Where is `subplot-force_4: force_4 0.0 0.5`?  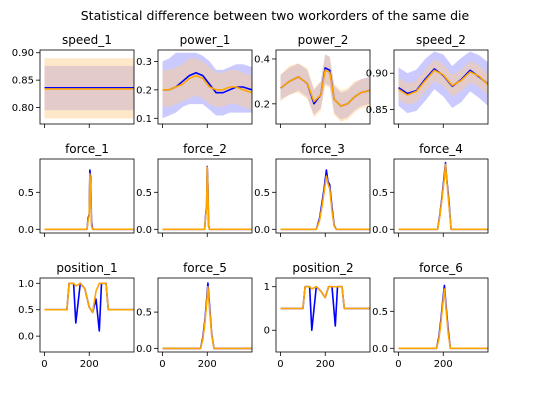
subplot-force_4: force_4 0.0 0.5 is located at coordinates (430, 189).